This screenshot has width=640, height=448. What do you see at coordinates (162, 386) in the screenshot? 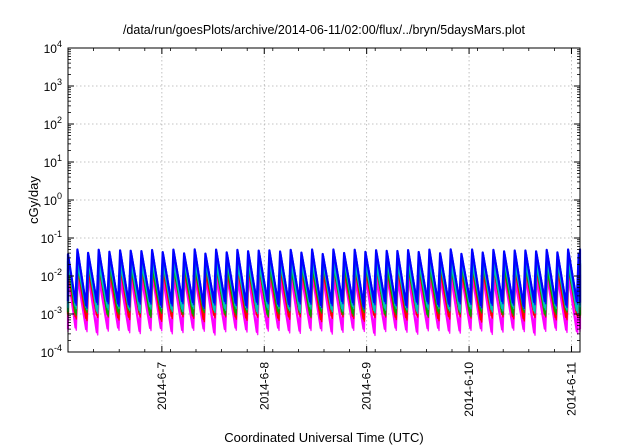
I see `x-tick-label: 2014-6-7` at bounding box center [162, 386].